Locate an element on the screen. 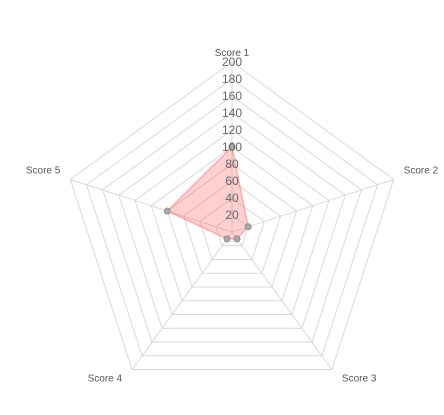  tick-label-60: 60 is located at coordinates (232, 181).